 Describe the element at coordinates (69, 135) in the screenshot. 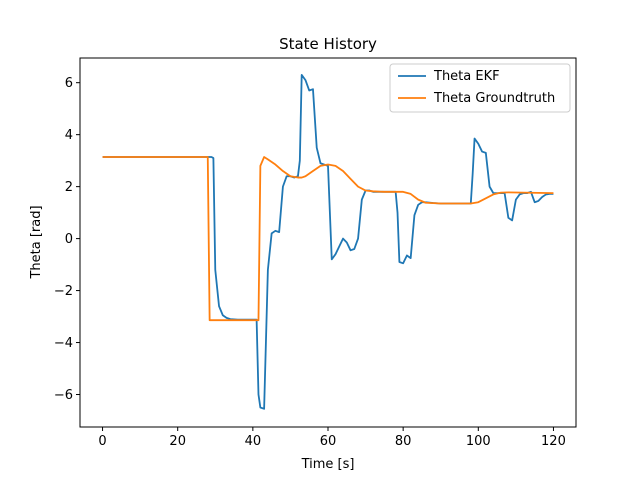

I see `y-tick-label: 4` at that location.